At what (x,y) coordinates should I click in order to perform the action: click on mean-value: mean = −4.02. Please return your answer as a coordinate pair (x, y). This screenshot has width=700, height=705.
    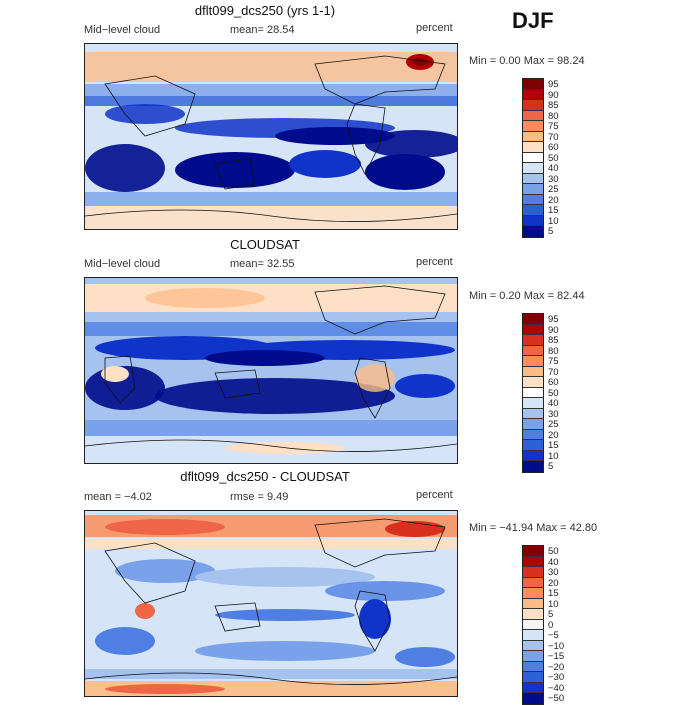
    Looking at the image, I should click on (118, 497).